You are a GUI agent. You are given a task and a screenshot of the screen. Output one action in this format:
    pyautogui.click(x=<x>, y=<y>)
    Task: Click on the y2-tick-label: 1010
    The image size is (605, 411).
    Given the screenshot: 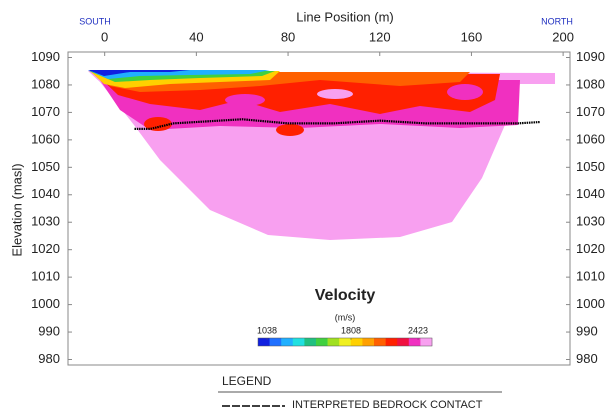 What is the action you would take?
    pyautogui.click(x=590, y=276)
    